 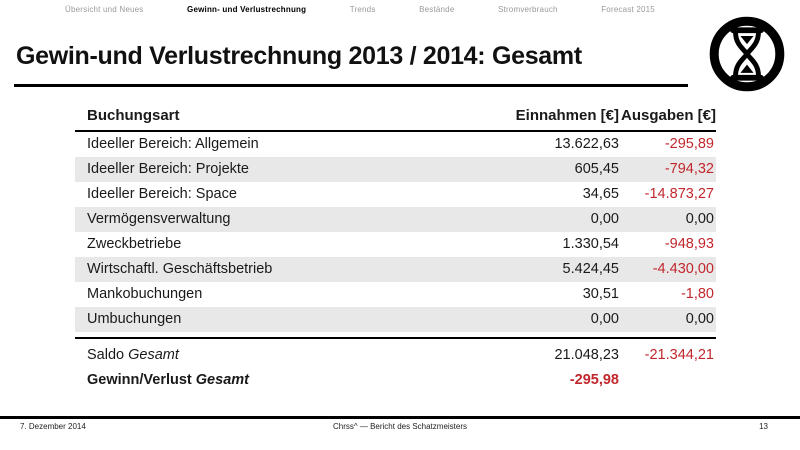 I want to click on row-label: Wirtschaftl. Geschäftsbetrieb, so click(x=180, y=269).